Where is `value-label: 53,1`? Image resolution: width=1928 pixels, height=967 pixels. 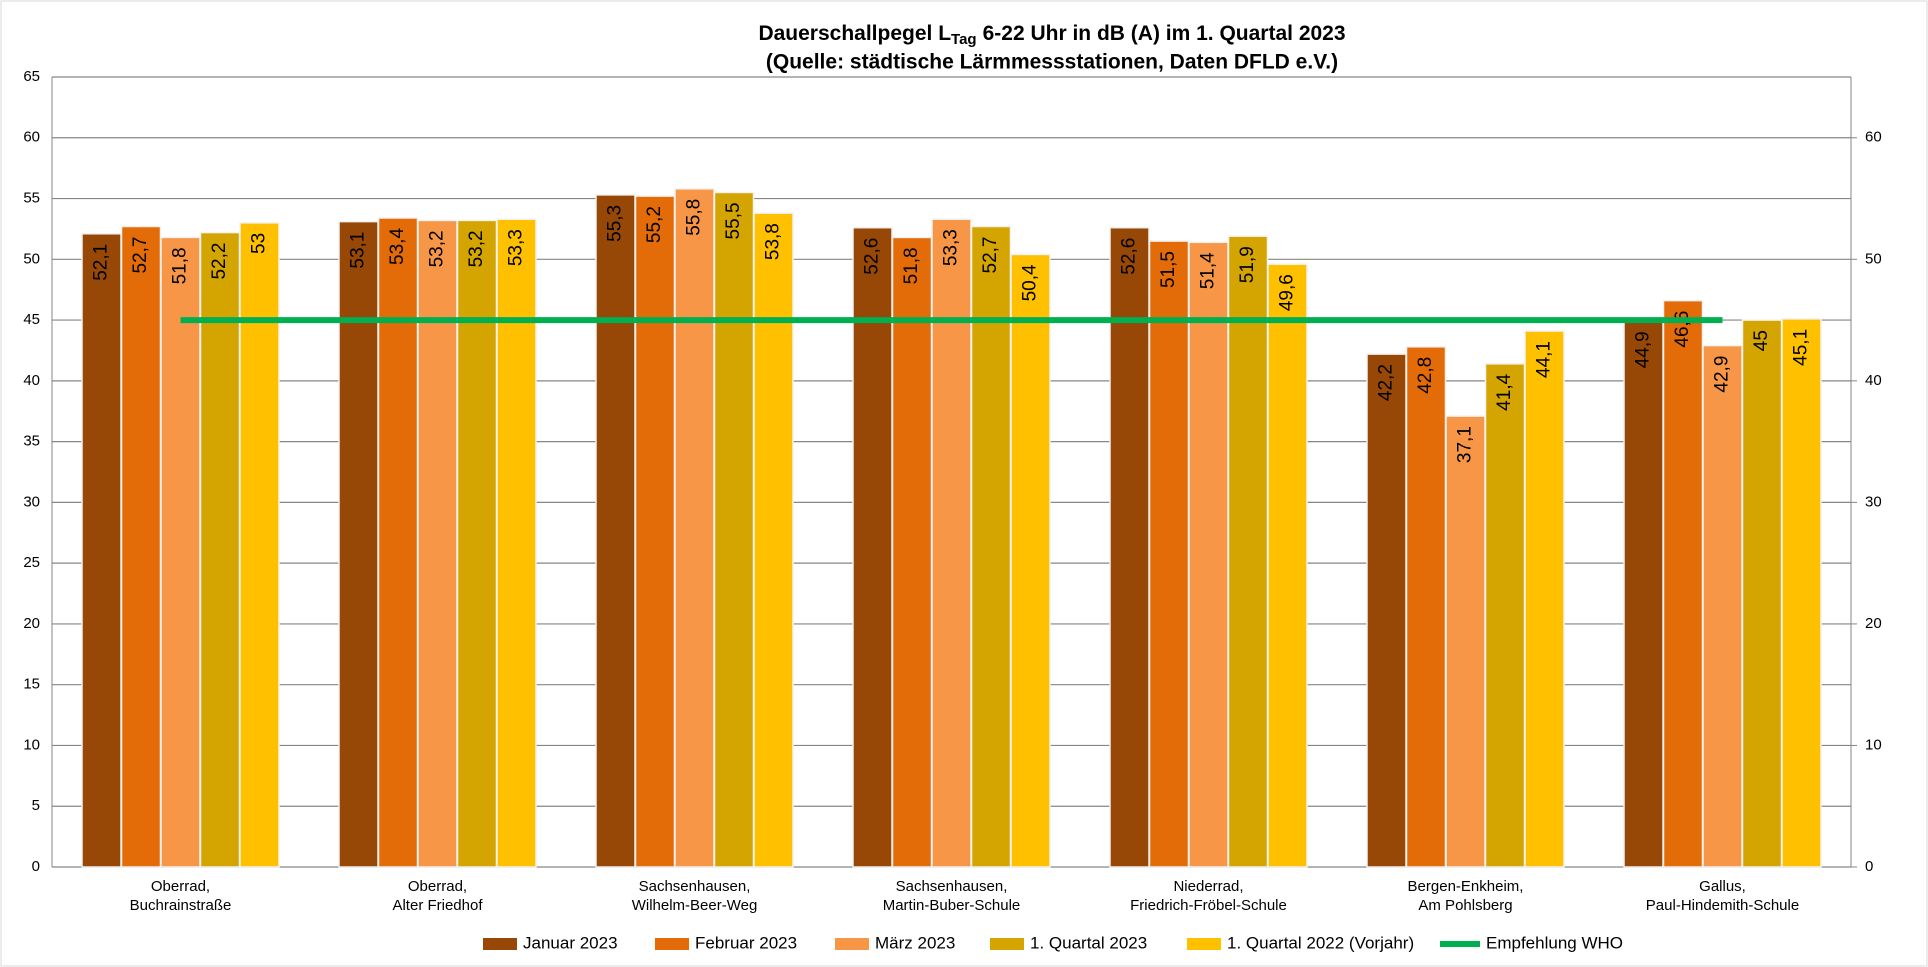
value-label: 53,1 is located at coordinates (358, 250).